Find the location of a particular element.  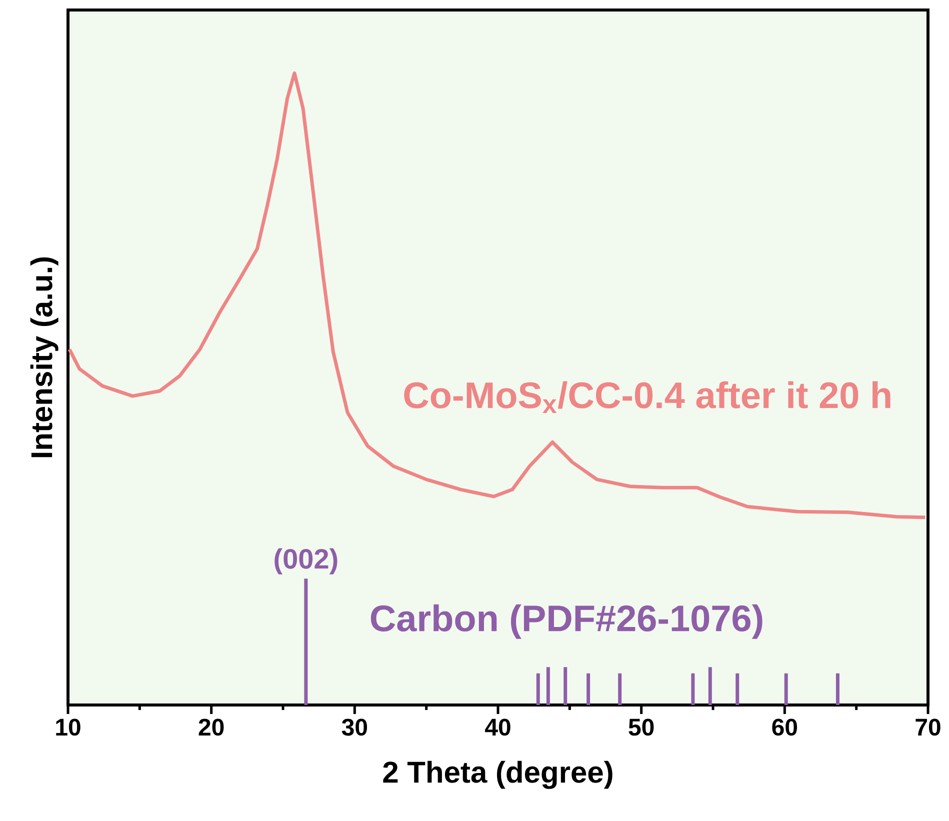

x-tick-label: 40 is located at coordinates (497, 727).